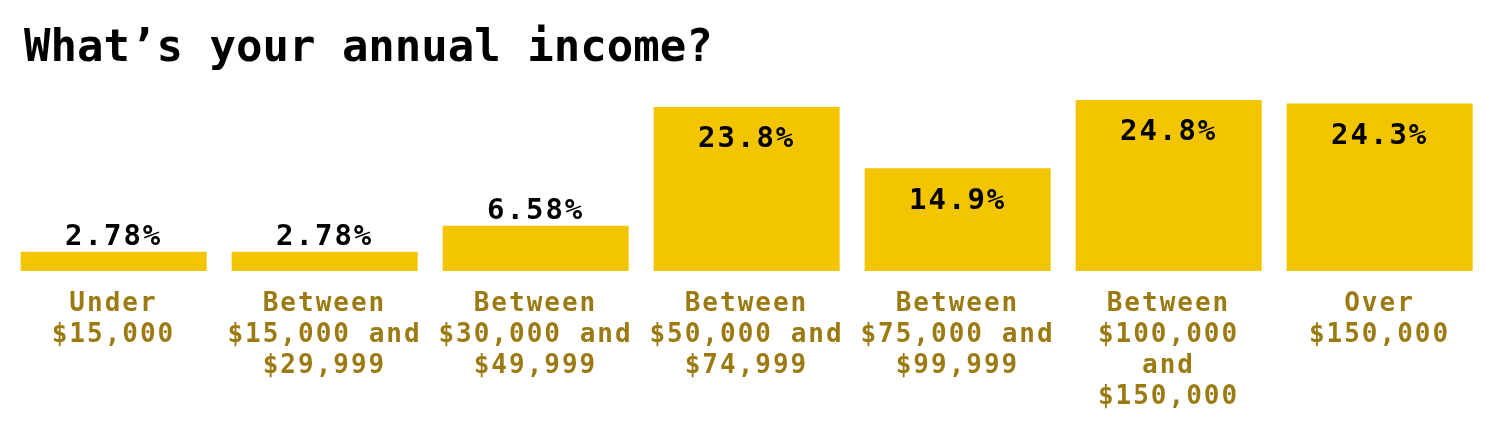 Image resolution: width=1499 pixels, height=431 pixels. I want to click on x-tick-label: Between $50,000 and $74,999, so click(746, 333).